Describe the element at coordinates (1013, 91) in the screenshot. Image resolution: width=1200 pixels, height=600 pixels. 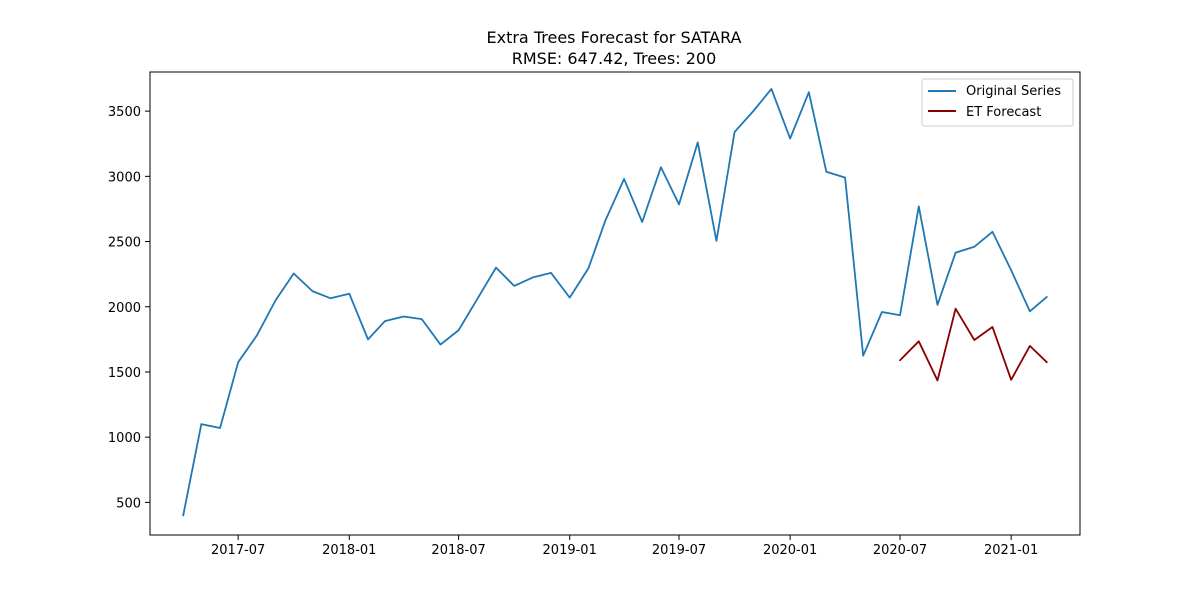
I see `legend-label-original: Original Series` at that location.